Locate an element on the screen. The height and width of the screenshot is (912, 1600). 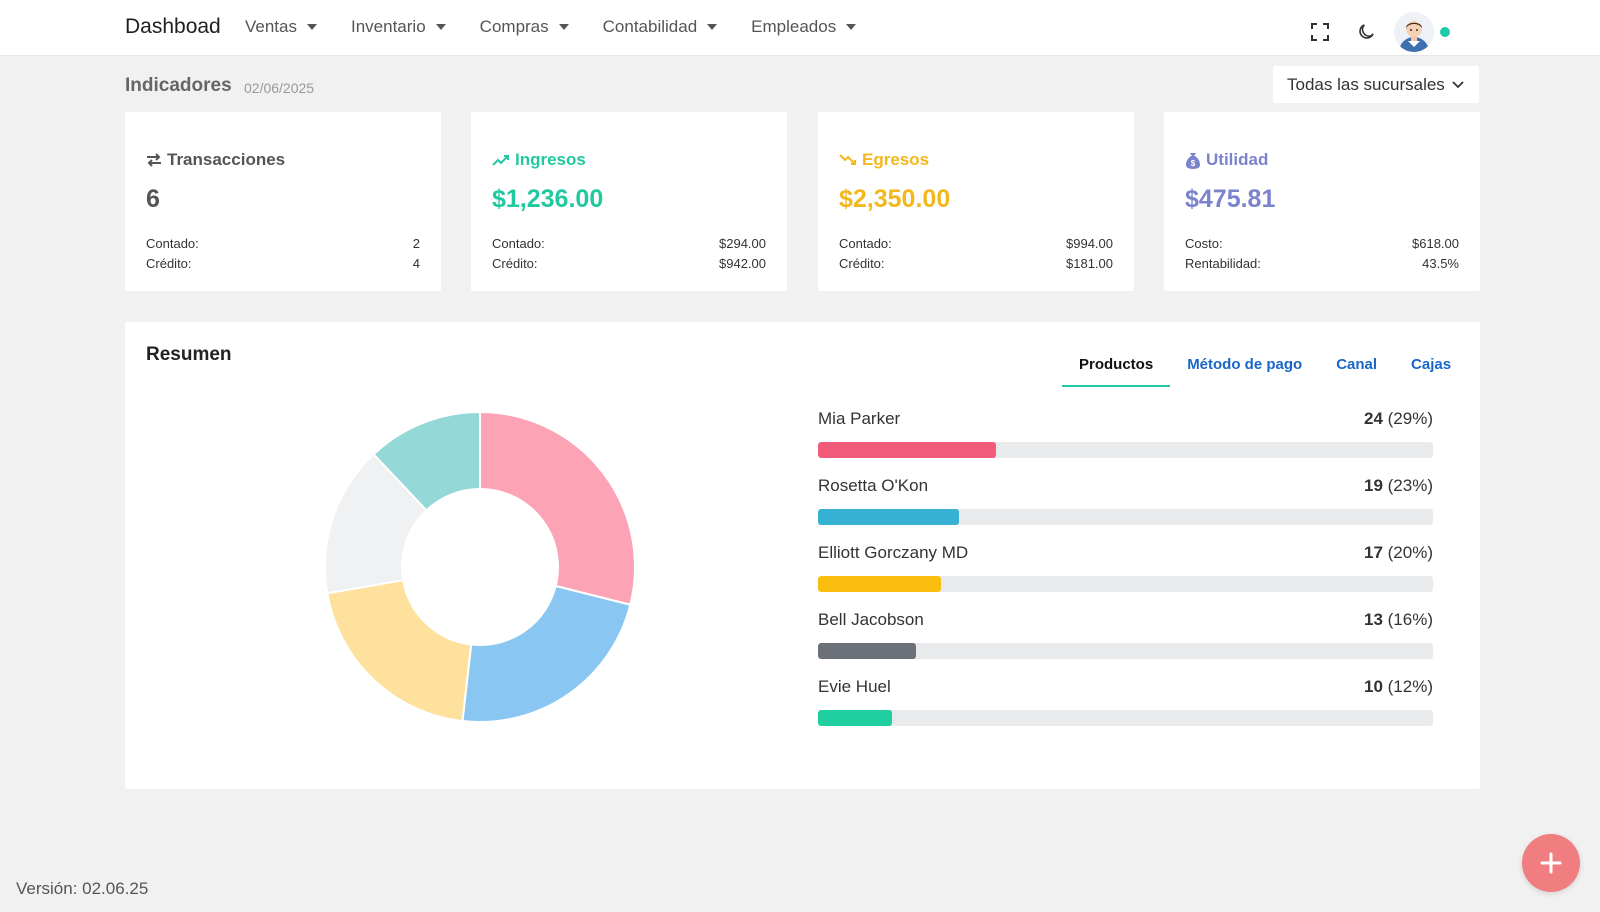
kpi-value: $2,350.00 is located at coordinates (895, 199).